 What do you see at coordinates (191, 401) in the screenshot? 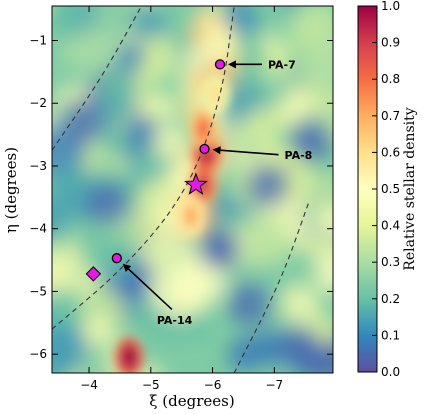
I see `x-axis-title: ξ (degrees)` at bounding box center [191, 401].